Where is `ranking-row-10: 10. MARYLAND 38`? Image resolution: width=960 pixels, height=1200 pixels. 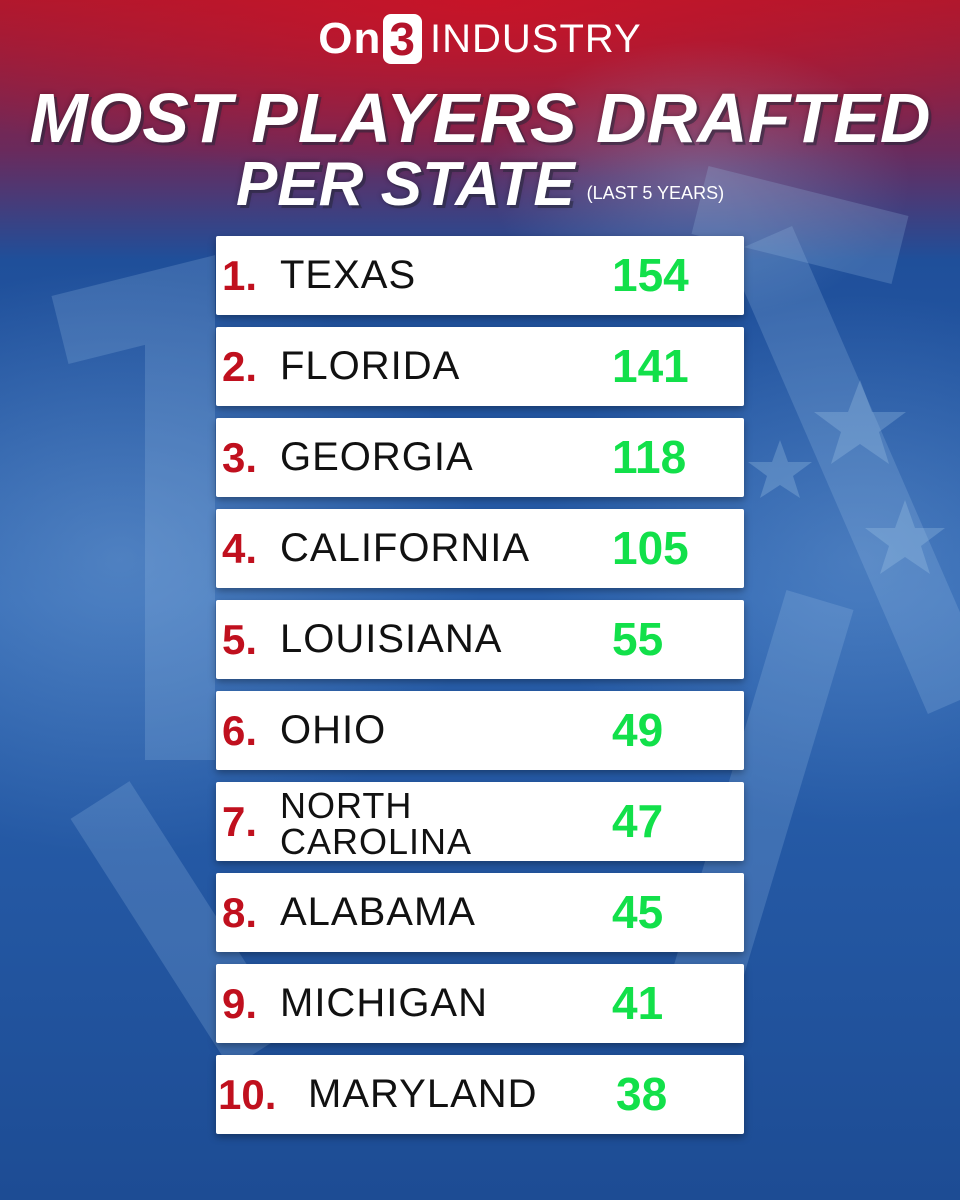 ranking-row-10: 10. MARYLAND 38 is located at coordinates (480, 1094).